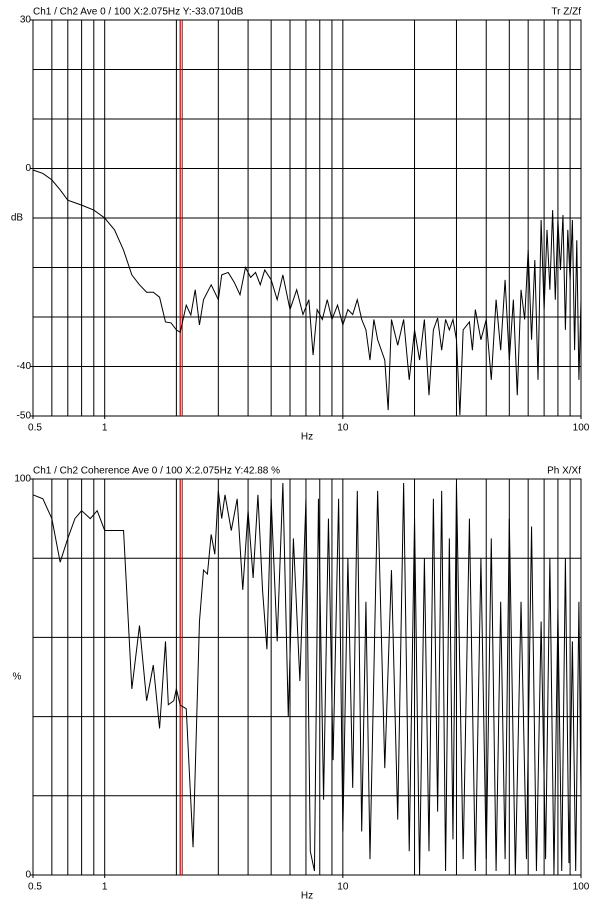  What do you see at coordinates (24, 416) in the screenshot?
I see `y-tick-label: -50` at bounding box center [24, 416].